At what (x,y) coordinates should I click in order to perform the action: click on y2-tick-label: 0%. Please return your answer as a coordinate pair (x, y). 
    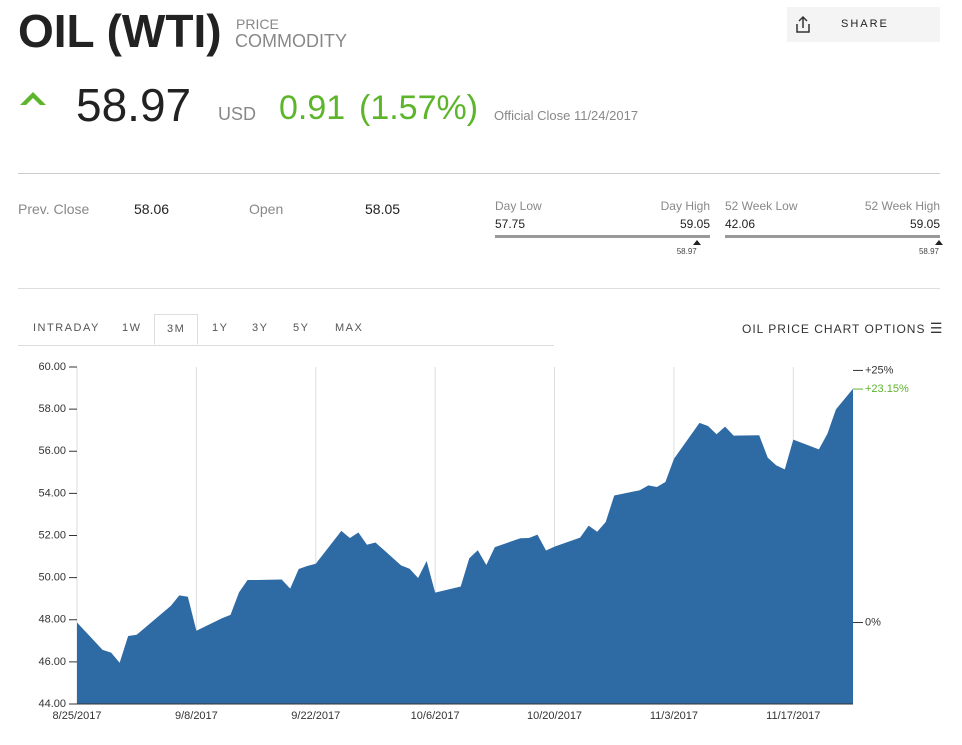
    Looking at the image, I should click on (873, 622).